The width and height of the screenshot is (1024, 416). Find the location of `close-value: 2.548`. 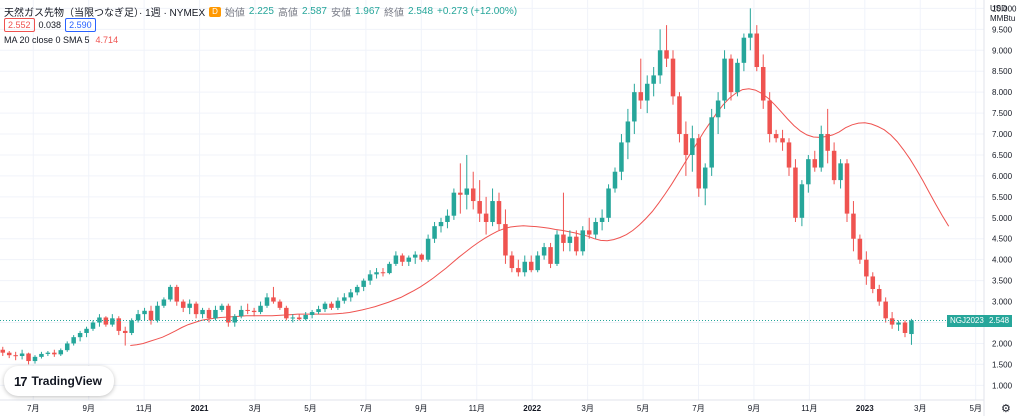

close-value: 2.548 is located at coordinates (421, 11).